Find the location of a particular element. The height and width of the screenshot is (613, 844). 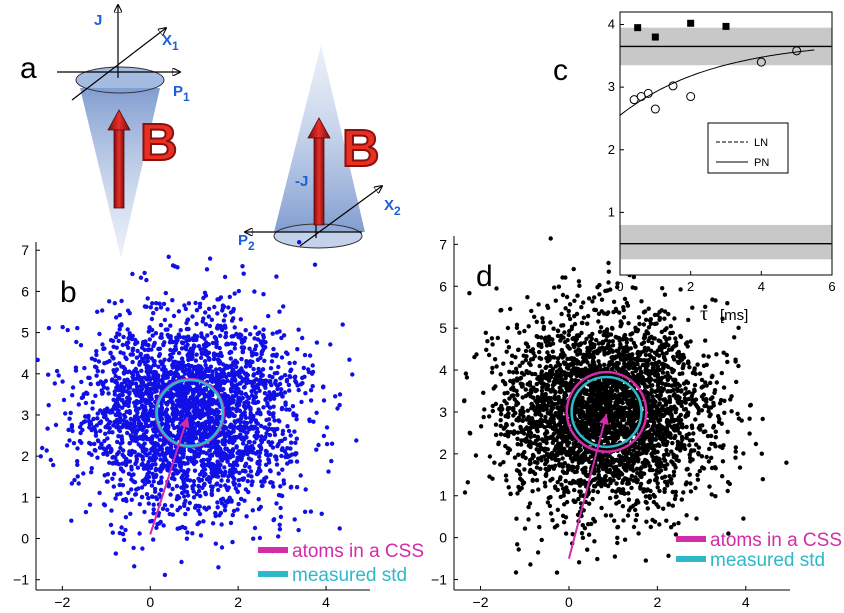

y-tick-label: 3 is located at coordinates (25, 415).